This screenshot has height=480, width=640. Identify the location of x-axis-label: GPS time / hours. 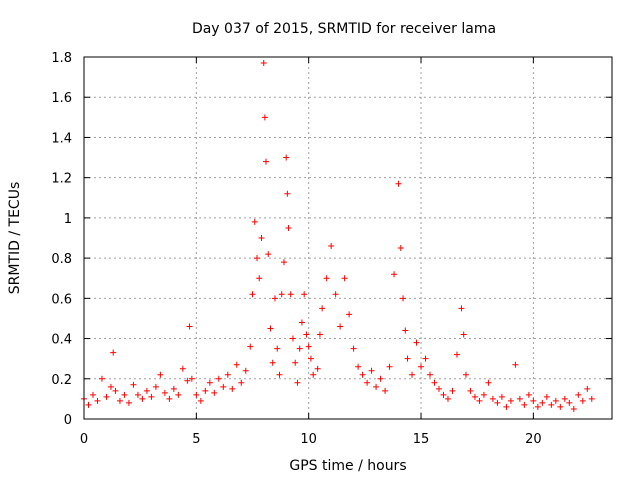
(347, 466).